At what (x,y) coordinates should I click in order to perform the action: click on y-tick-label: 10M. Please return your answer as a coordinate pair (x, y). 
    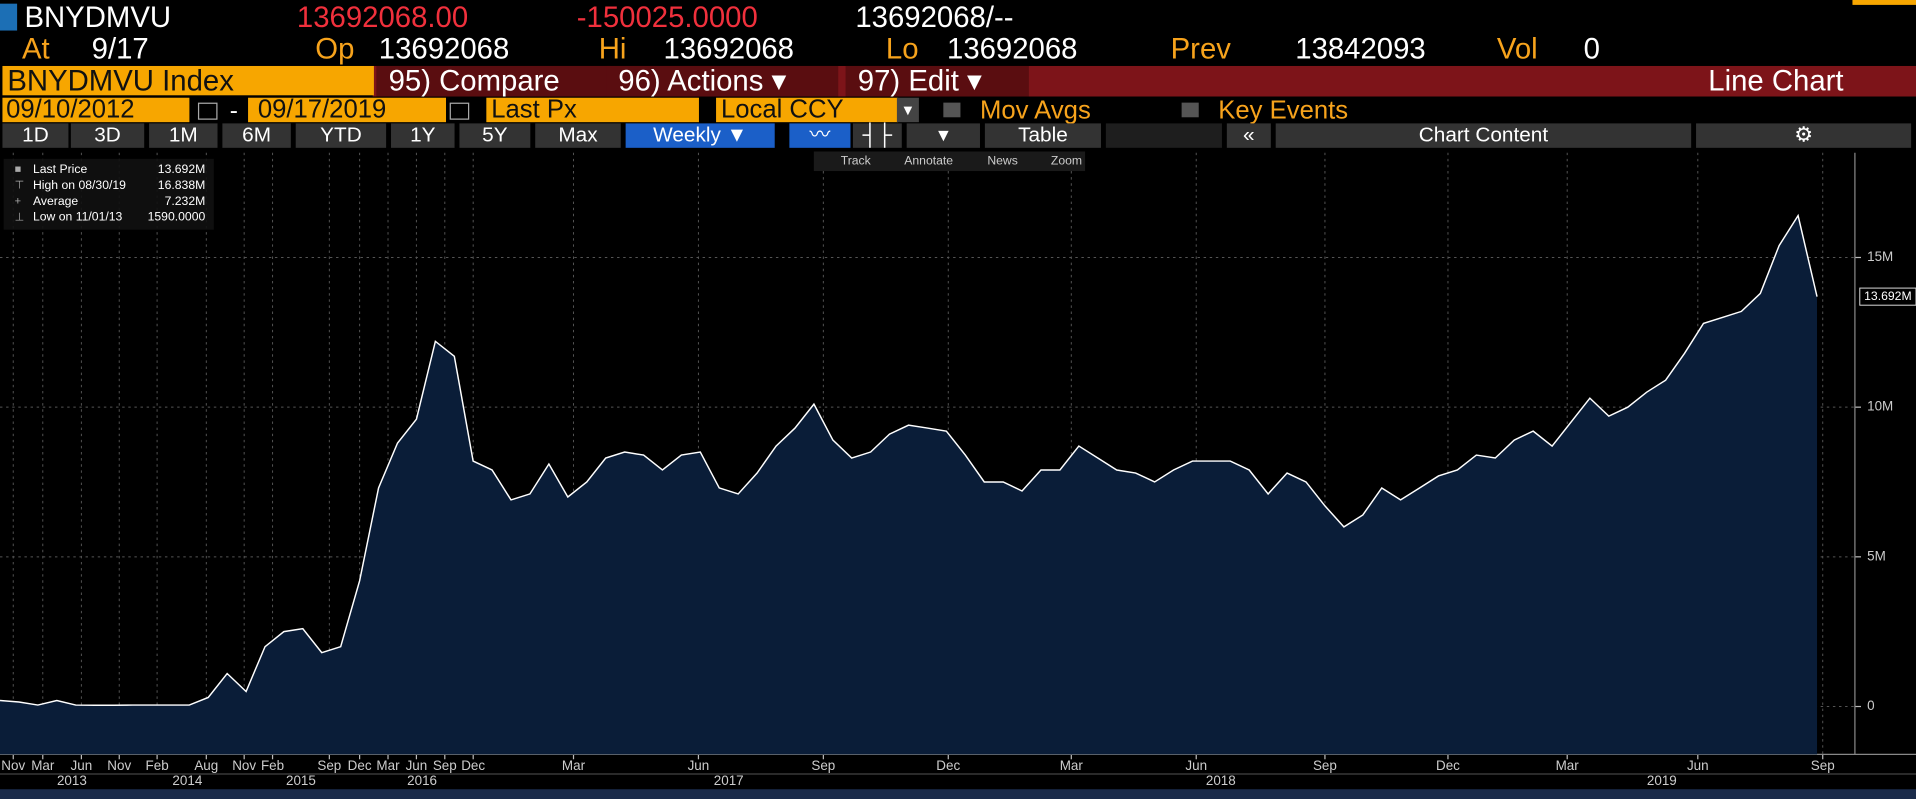
    Looking at the image, I should click on (1880, 406).